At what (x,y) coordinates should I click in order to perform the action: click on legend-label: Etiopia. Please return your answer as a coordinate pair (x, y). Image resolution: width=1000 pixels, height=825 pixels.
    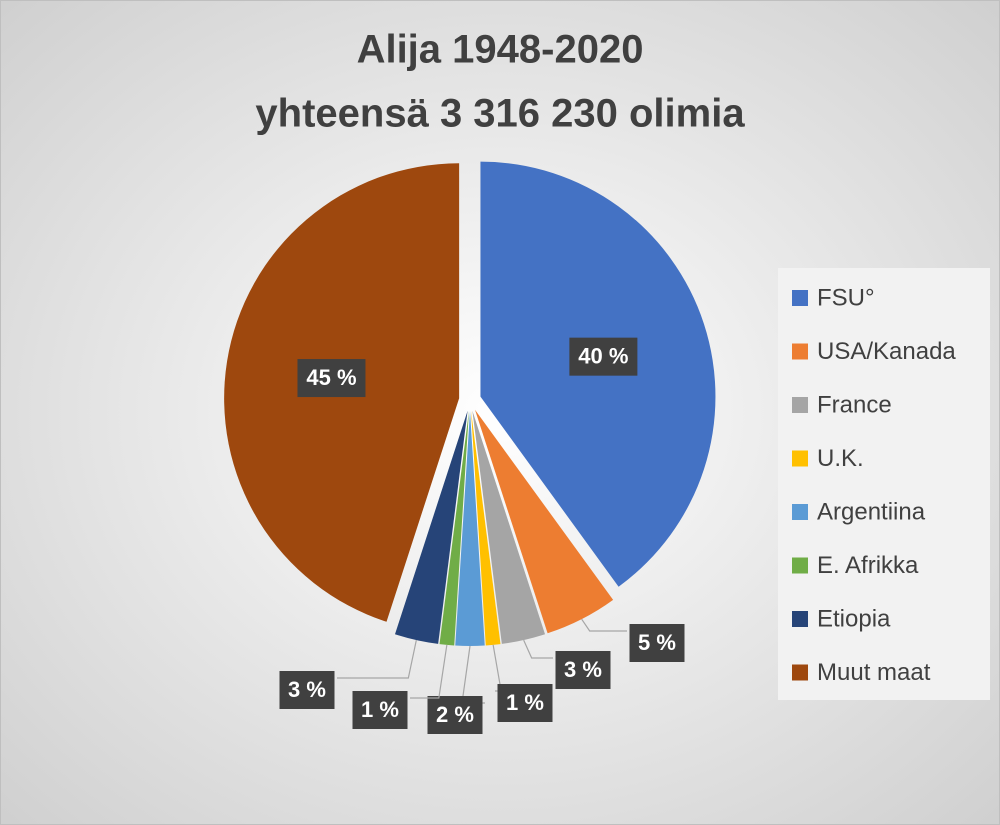
    Looking at the image, I should click on (854, 618).